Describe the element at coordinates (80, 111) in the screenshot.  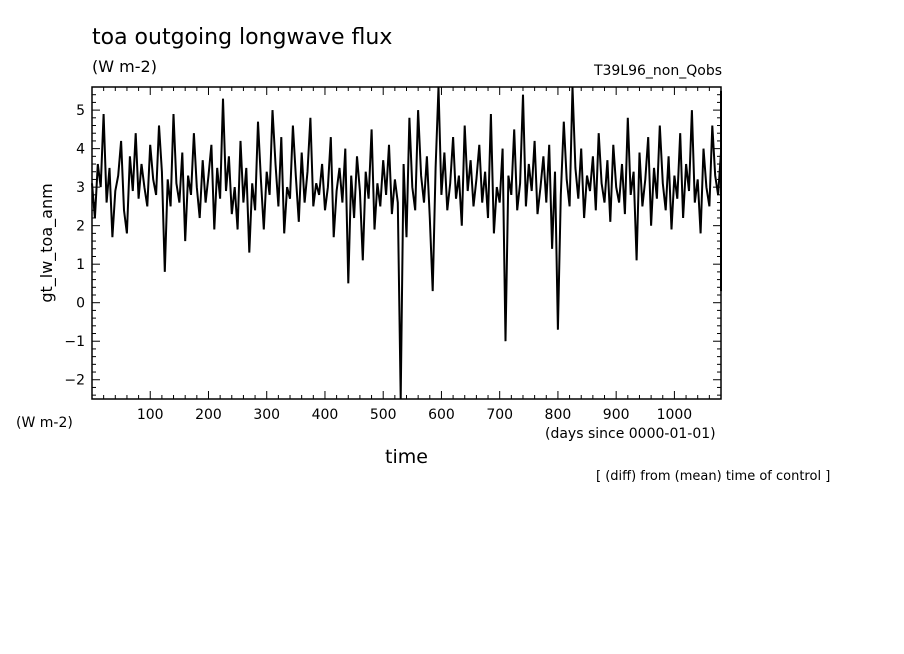
I see `y-tick-label: 5` at that location.